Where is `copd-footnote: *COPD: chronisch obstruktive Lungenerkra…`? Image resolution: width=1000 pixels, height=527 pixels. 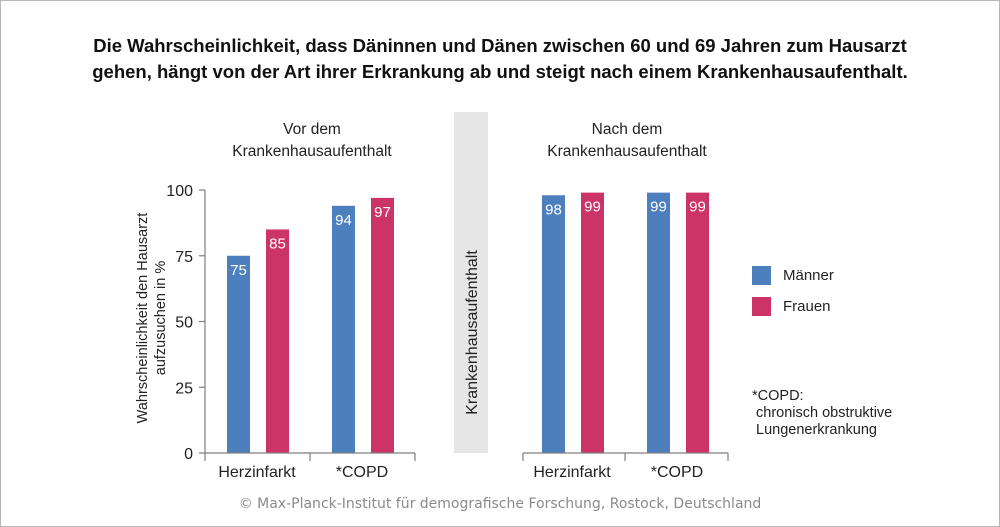
copd-footnote: *COPD: chronisch obstruktive Lungenerkra… is located at coordinates (852, 413).